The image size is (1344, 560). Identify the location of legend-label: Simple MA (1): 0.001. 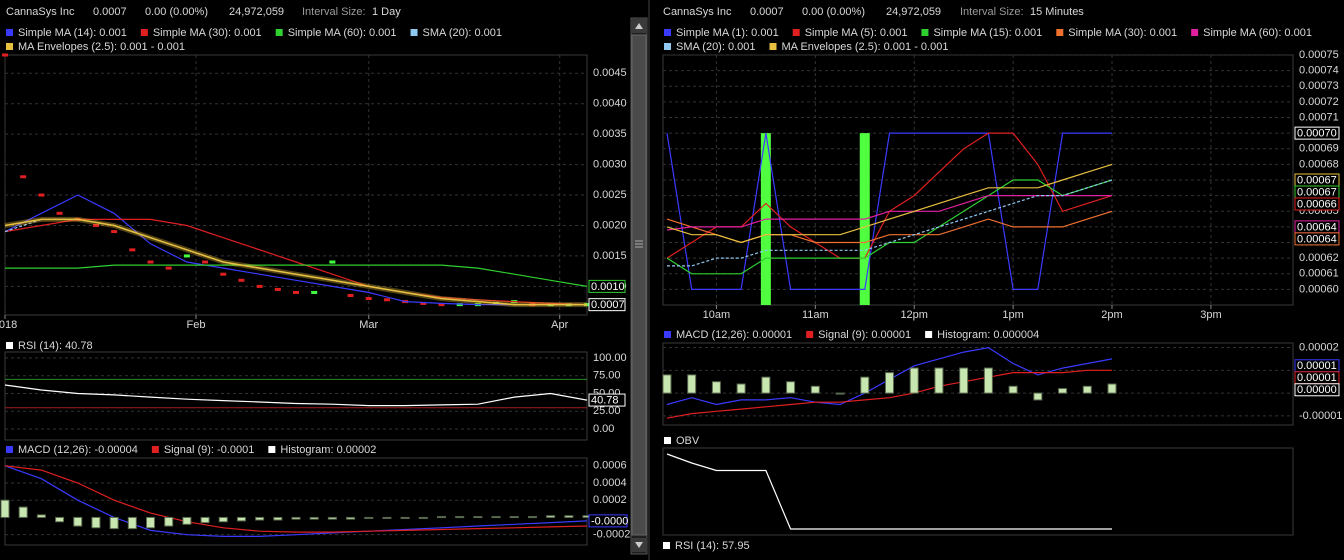
(727, 33).